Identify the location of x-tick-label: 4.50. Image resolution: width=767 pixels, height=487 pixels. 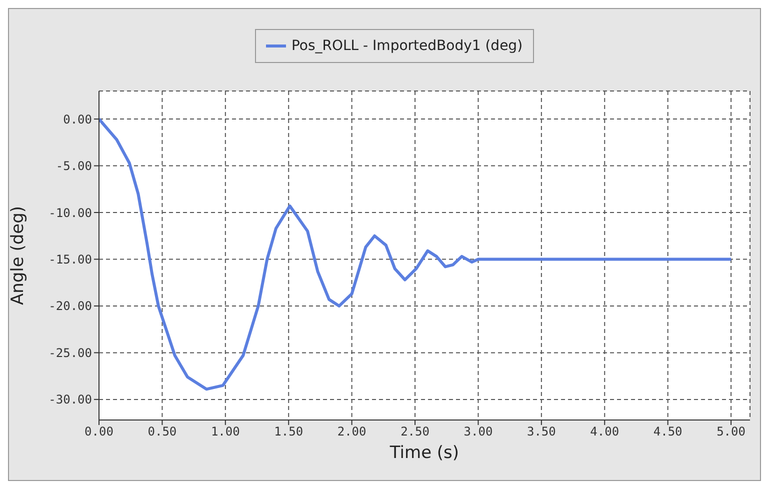
(667, 431).